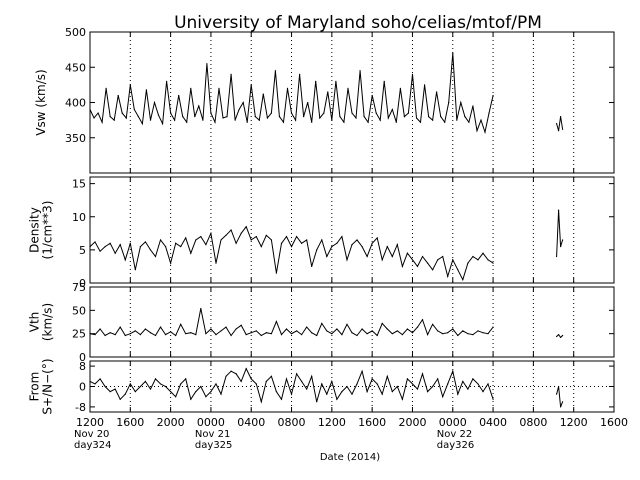 This screenshot has height=480, width=640. I want to click on xtick-label-12: 1200, so click(574, 422).